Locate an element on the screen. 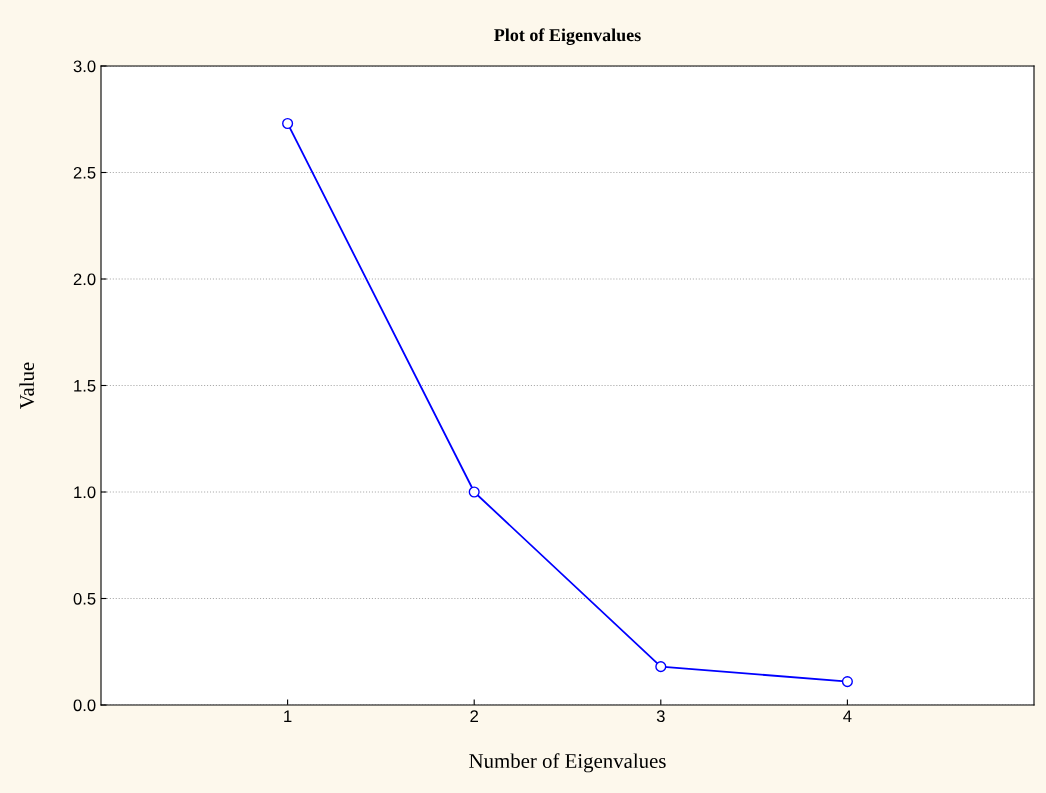 The image size is (1046, 793). y-axis-title: Value is located at coordinates (27, 385).